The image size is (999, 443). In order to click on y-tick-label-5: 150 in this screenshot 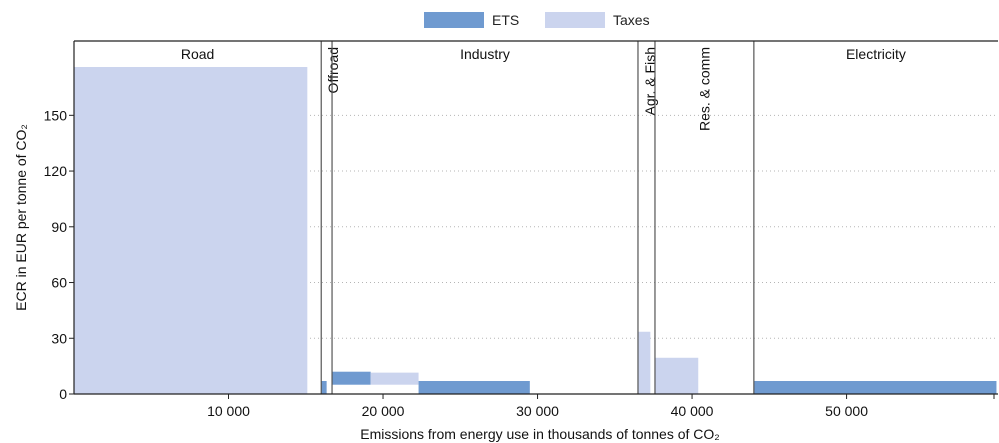, I will do `click(56, 115)`.